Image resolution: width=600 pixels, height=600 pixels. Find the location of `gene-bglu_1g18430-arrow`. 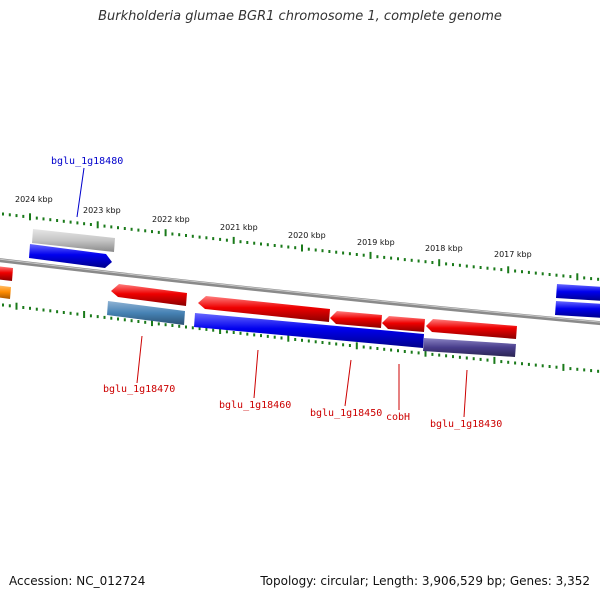

gene-bglu_1g18430-arrow is located at coordinates (471, 329).